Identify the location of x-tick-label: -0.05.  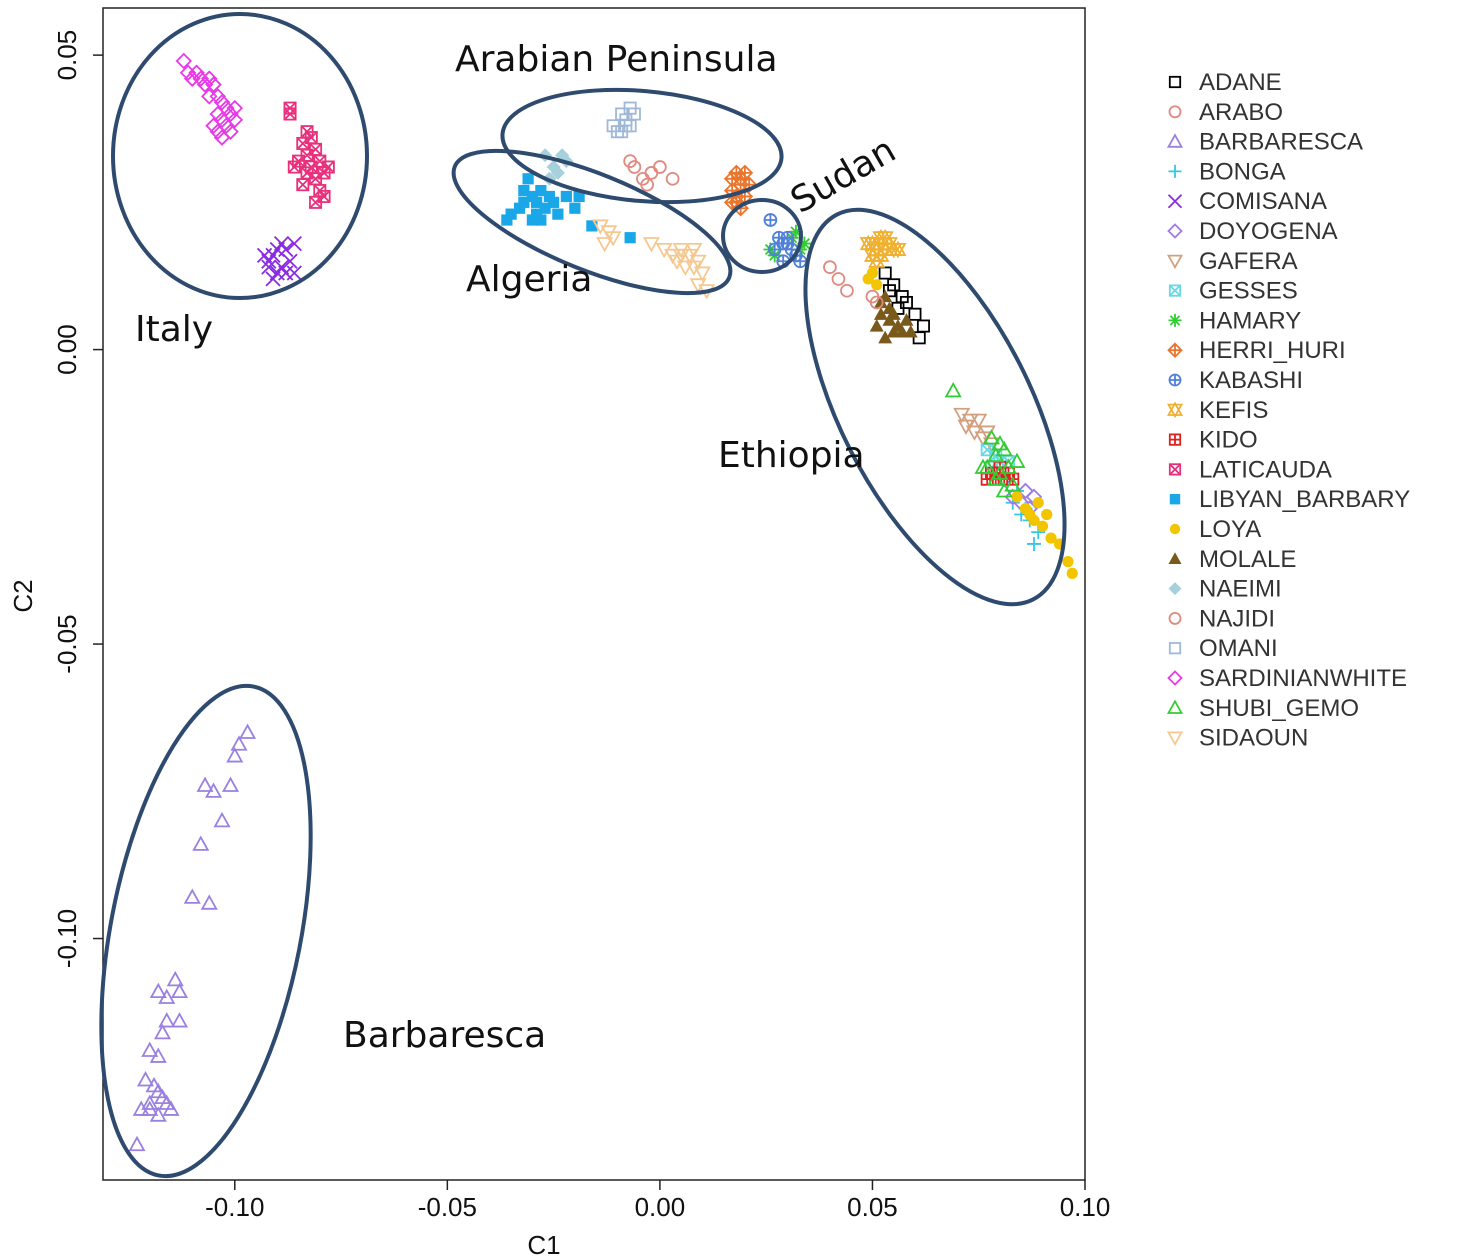
(447, 1207).